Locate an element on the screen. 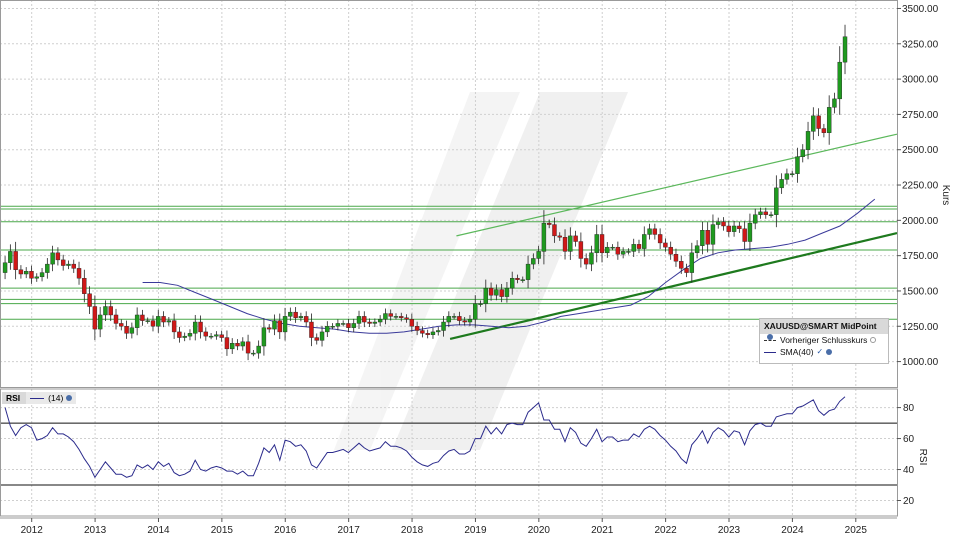 The width and height of the screenshot is (960, 540). time-tick-label: 2025 is located at coordinates (856, 530).